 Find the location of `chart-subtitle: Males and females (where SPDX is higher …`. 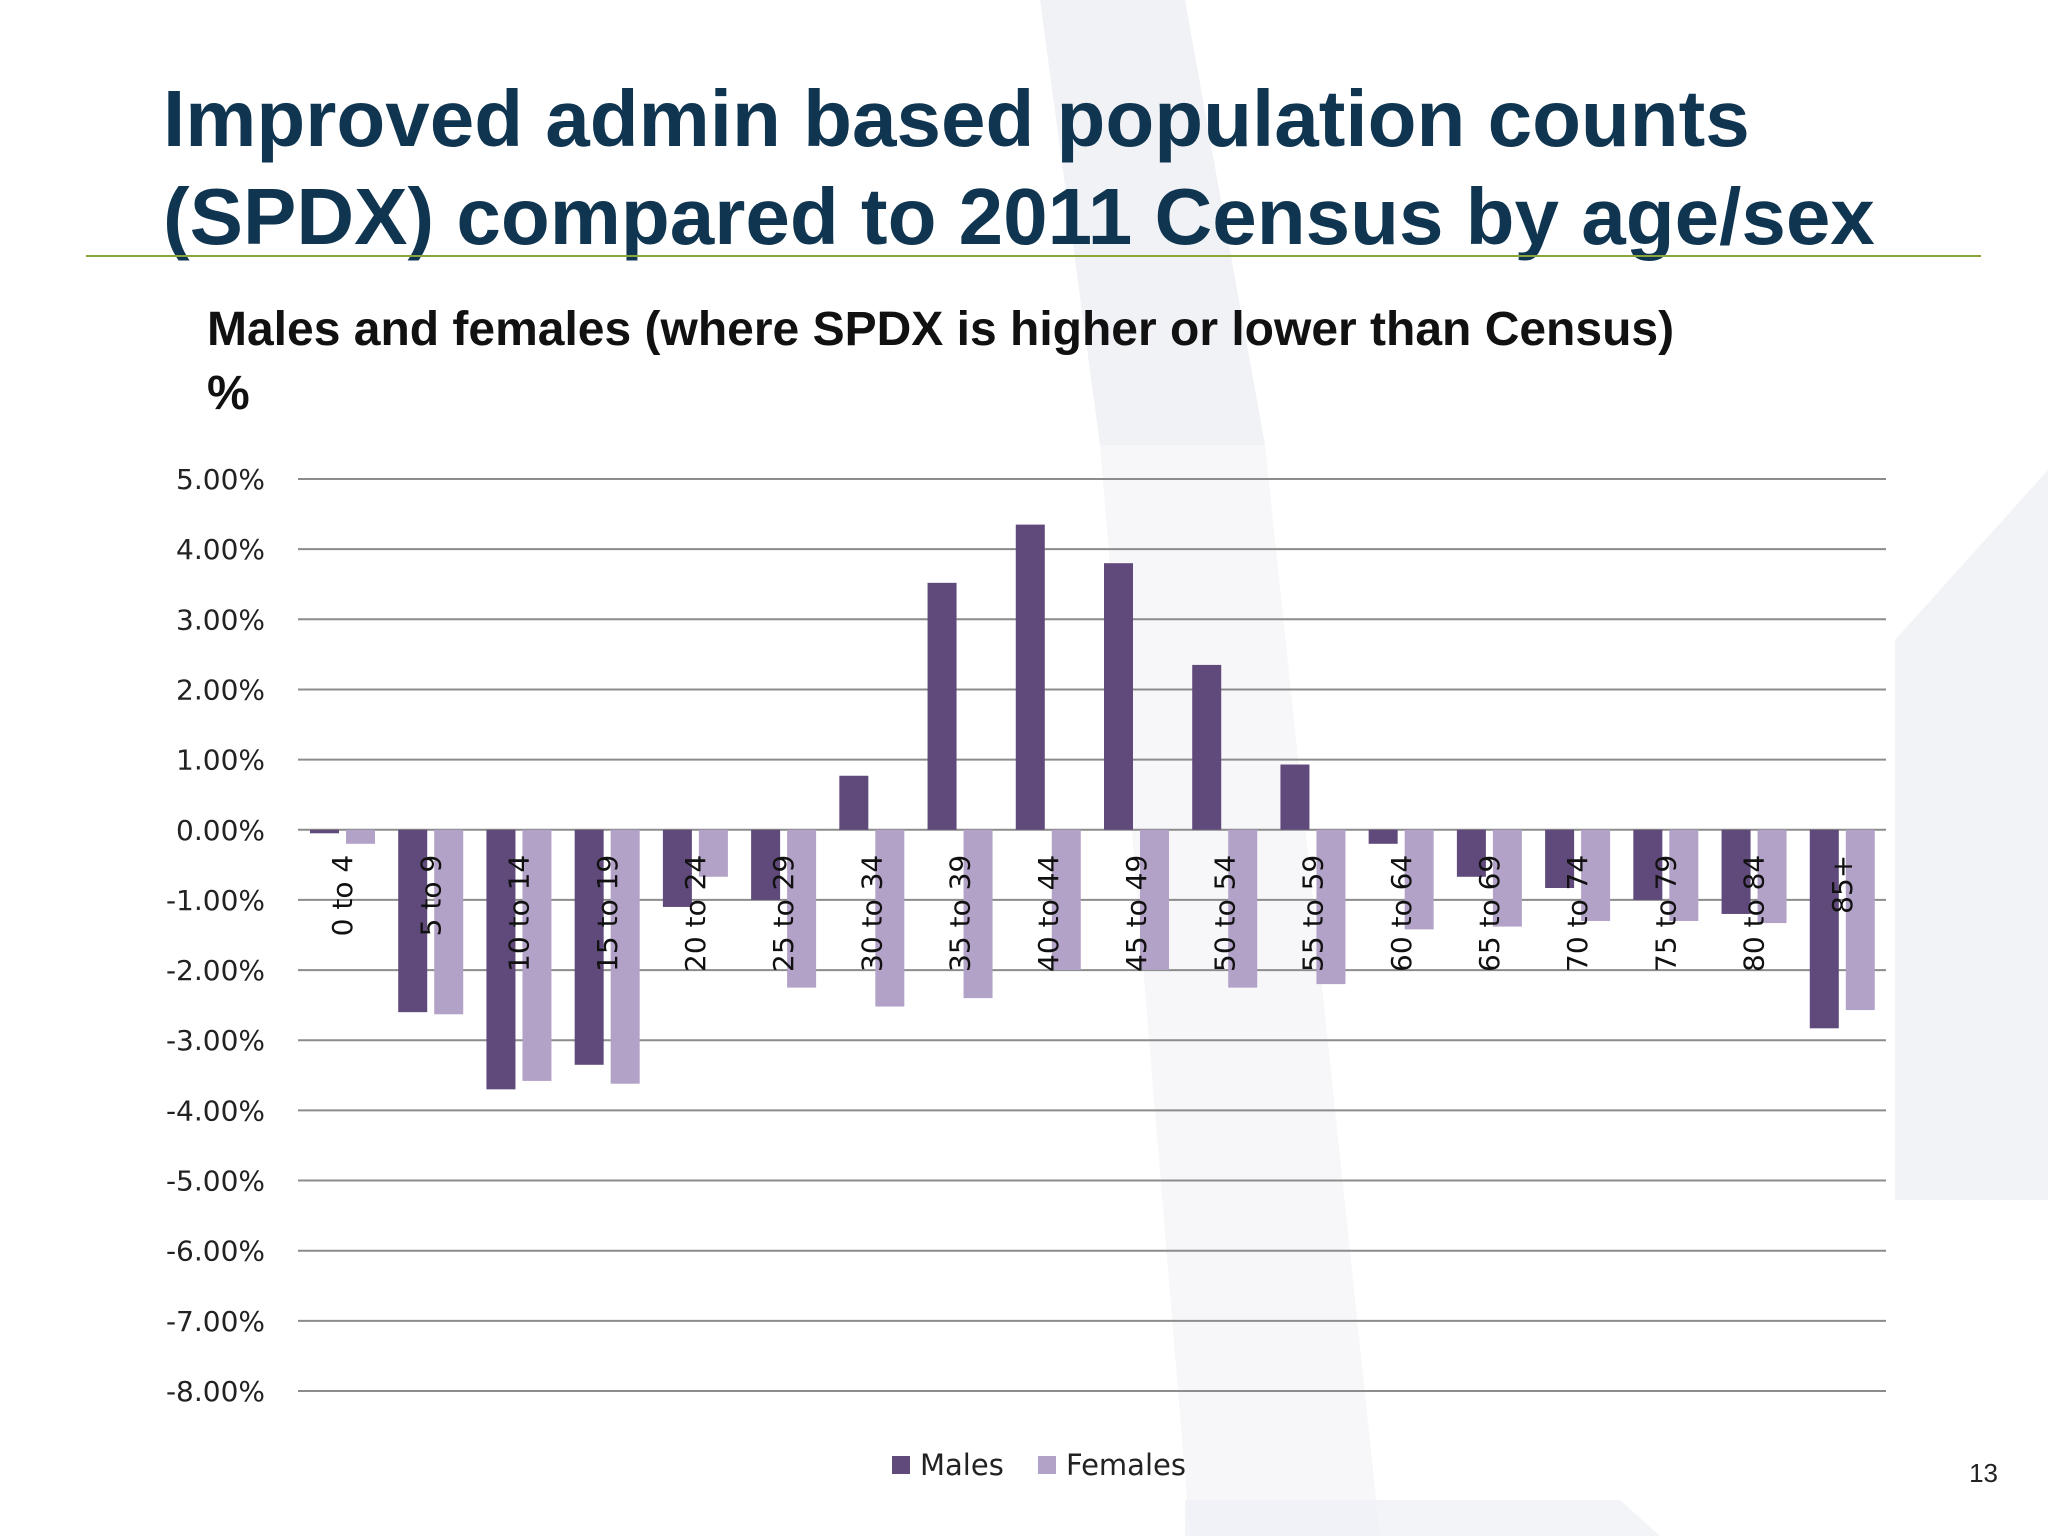

chart-subtitle: Males and females (where SPDX is higher … is located at coordinates (1057, 362).